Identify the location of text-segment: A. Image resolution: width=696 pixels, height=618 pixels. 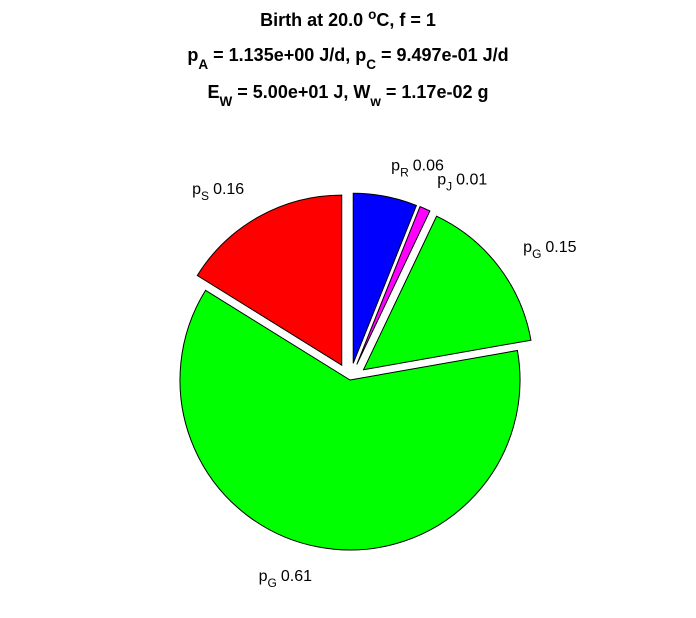
(203, 64).